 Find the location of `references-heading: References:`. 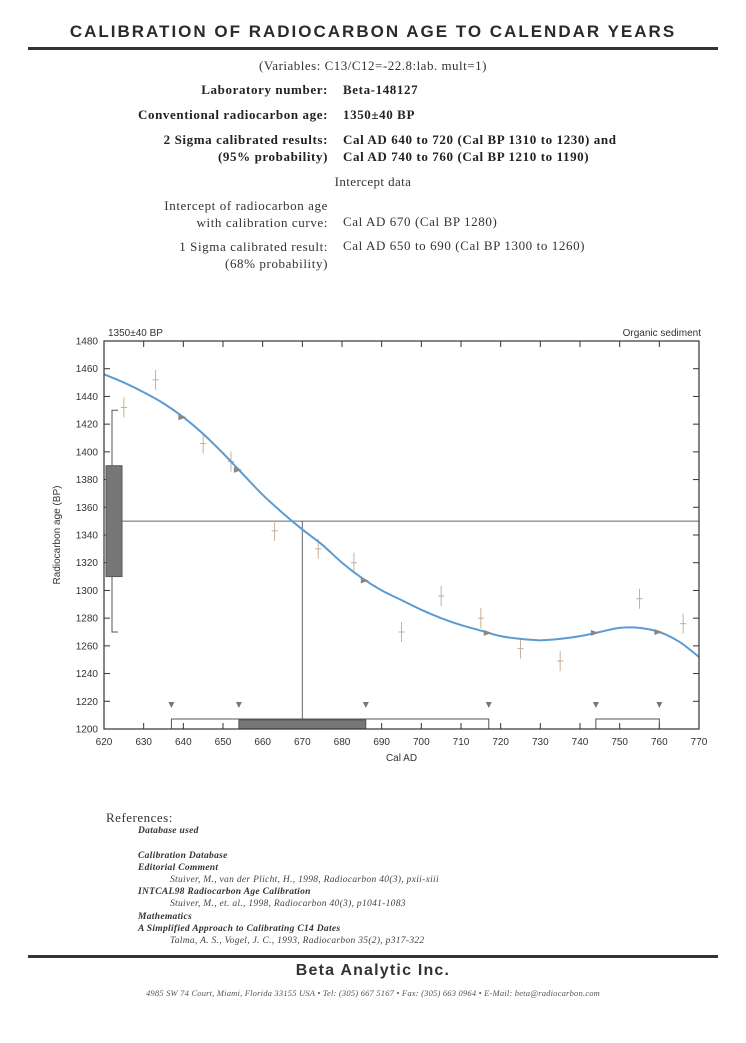

references-heading: References: is located at coordinates (139, 817).